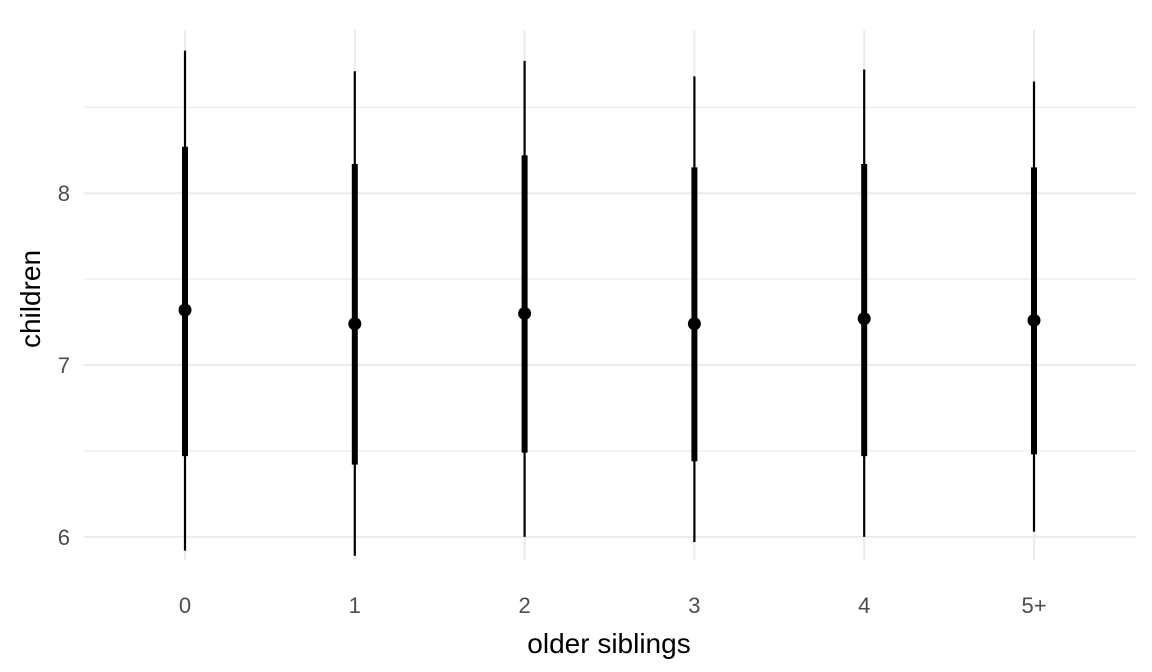 The height and width of the screenshot is (672, 1152). Describe the element at coordinates (694, 605) in the screenshot. I see `x-tick-label: 3` at that location.